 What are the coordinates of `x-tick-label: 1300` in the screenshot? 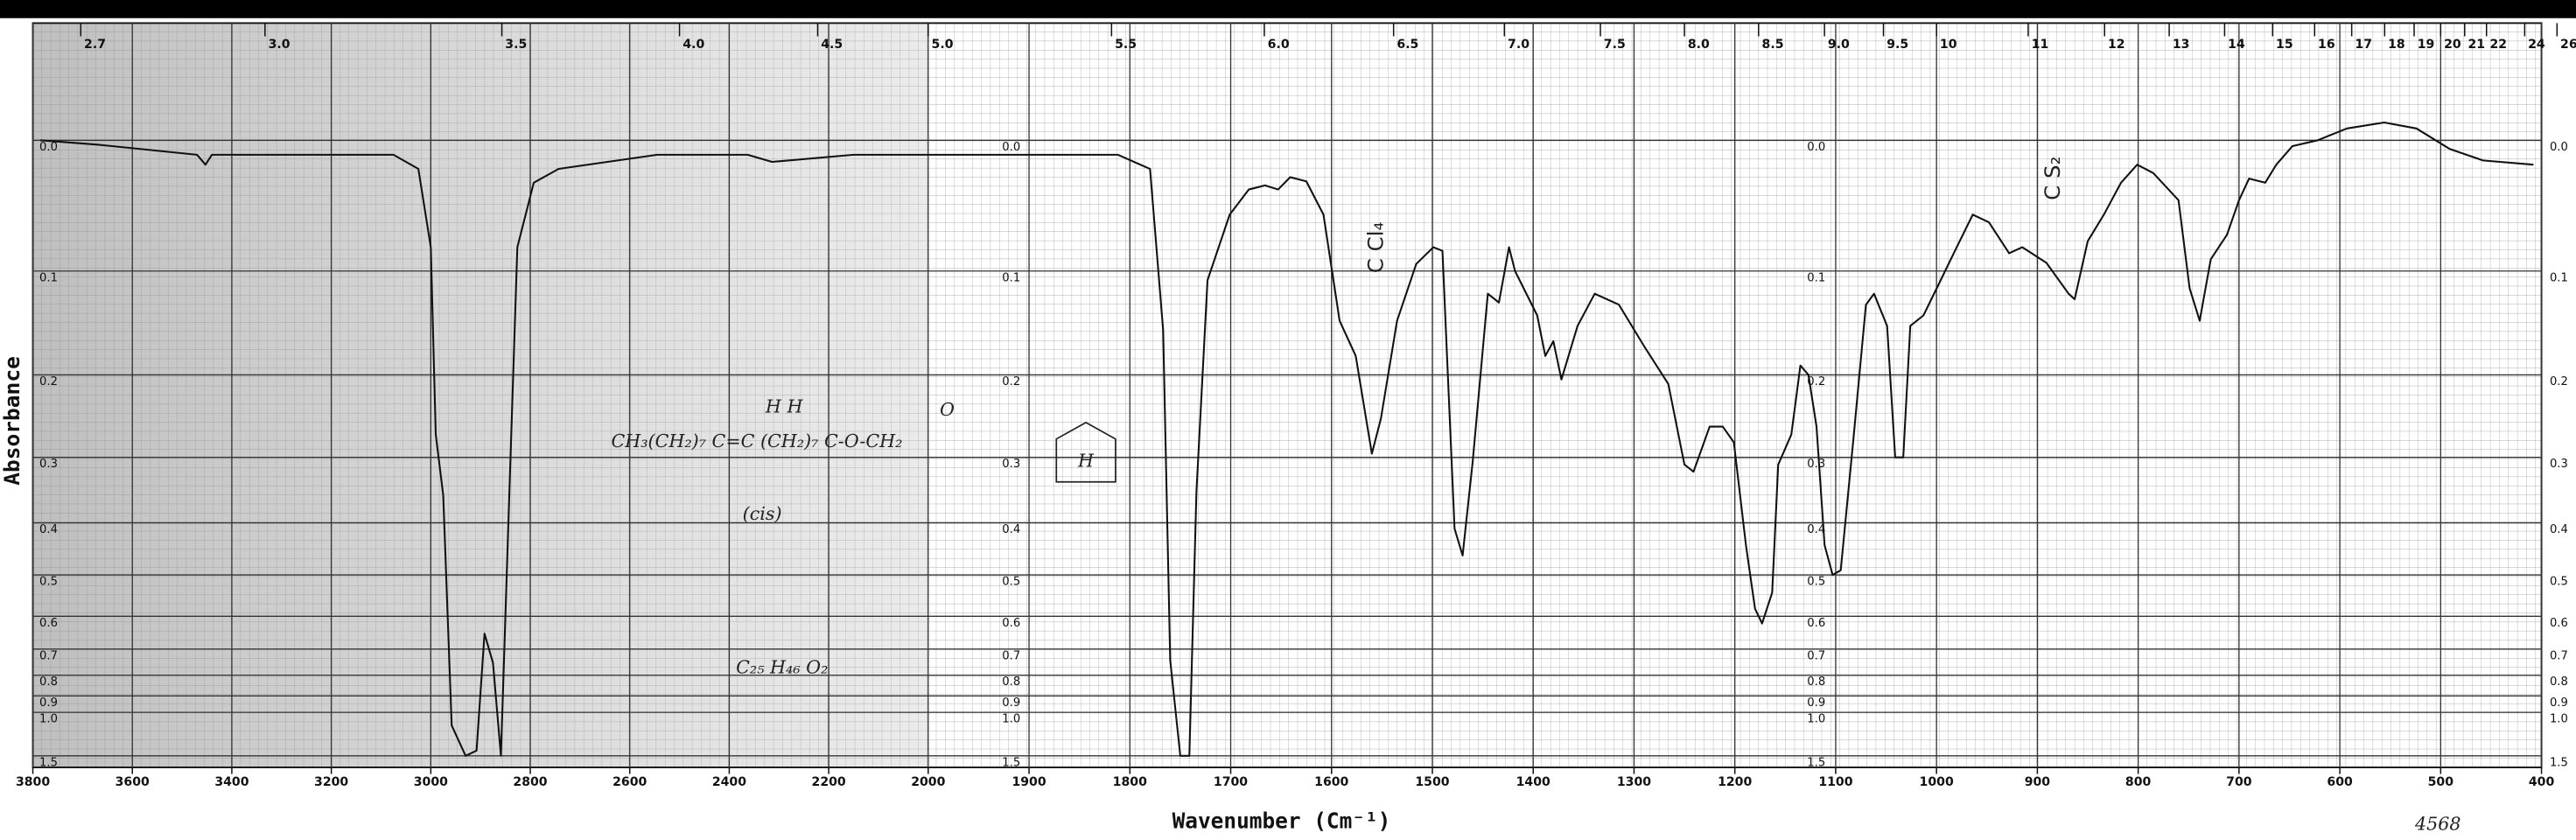 It's located at (1634, 782).